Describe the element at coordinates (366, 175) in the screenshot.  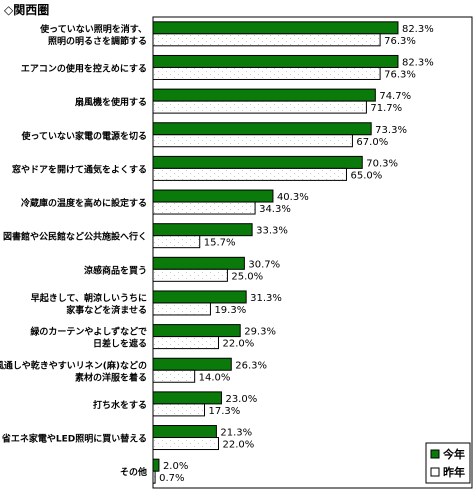
I see `data-label: 65.0%` at that location.